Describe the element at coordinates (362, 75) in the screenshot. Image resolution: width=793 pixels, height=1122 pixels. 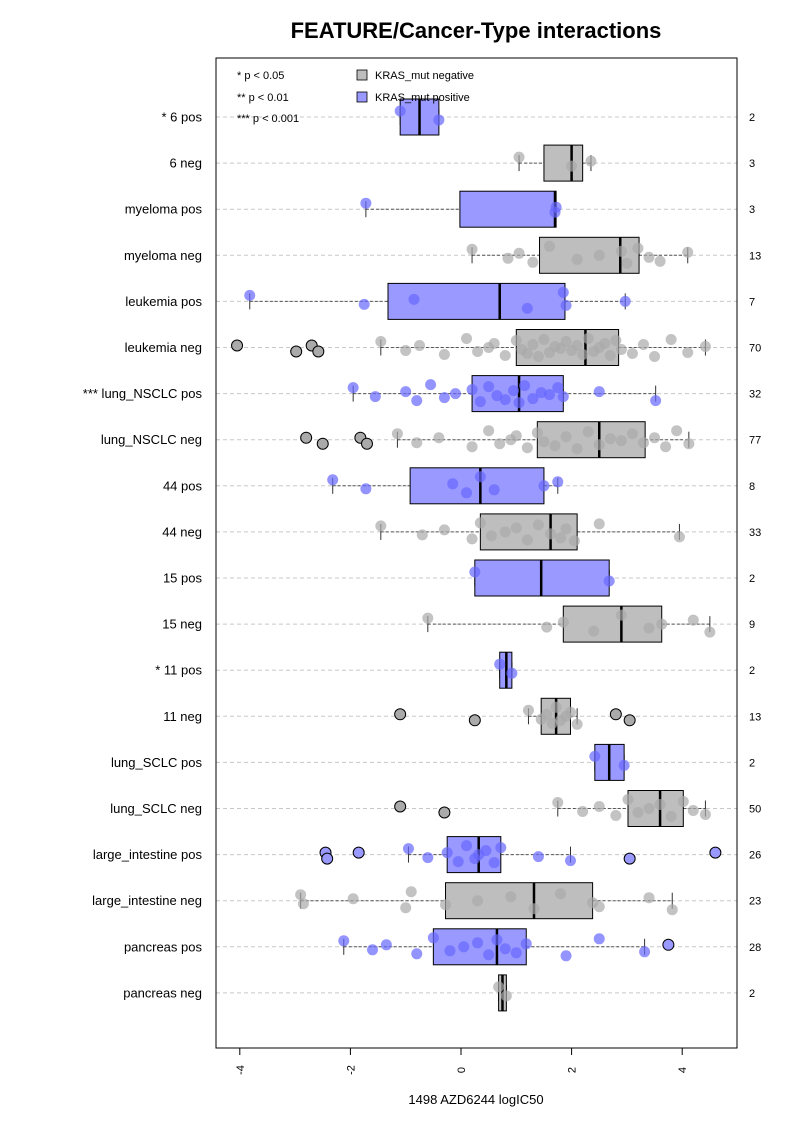
I see `legend-swatch-negative` at that location.